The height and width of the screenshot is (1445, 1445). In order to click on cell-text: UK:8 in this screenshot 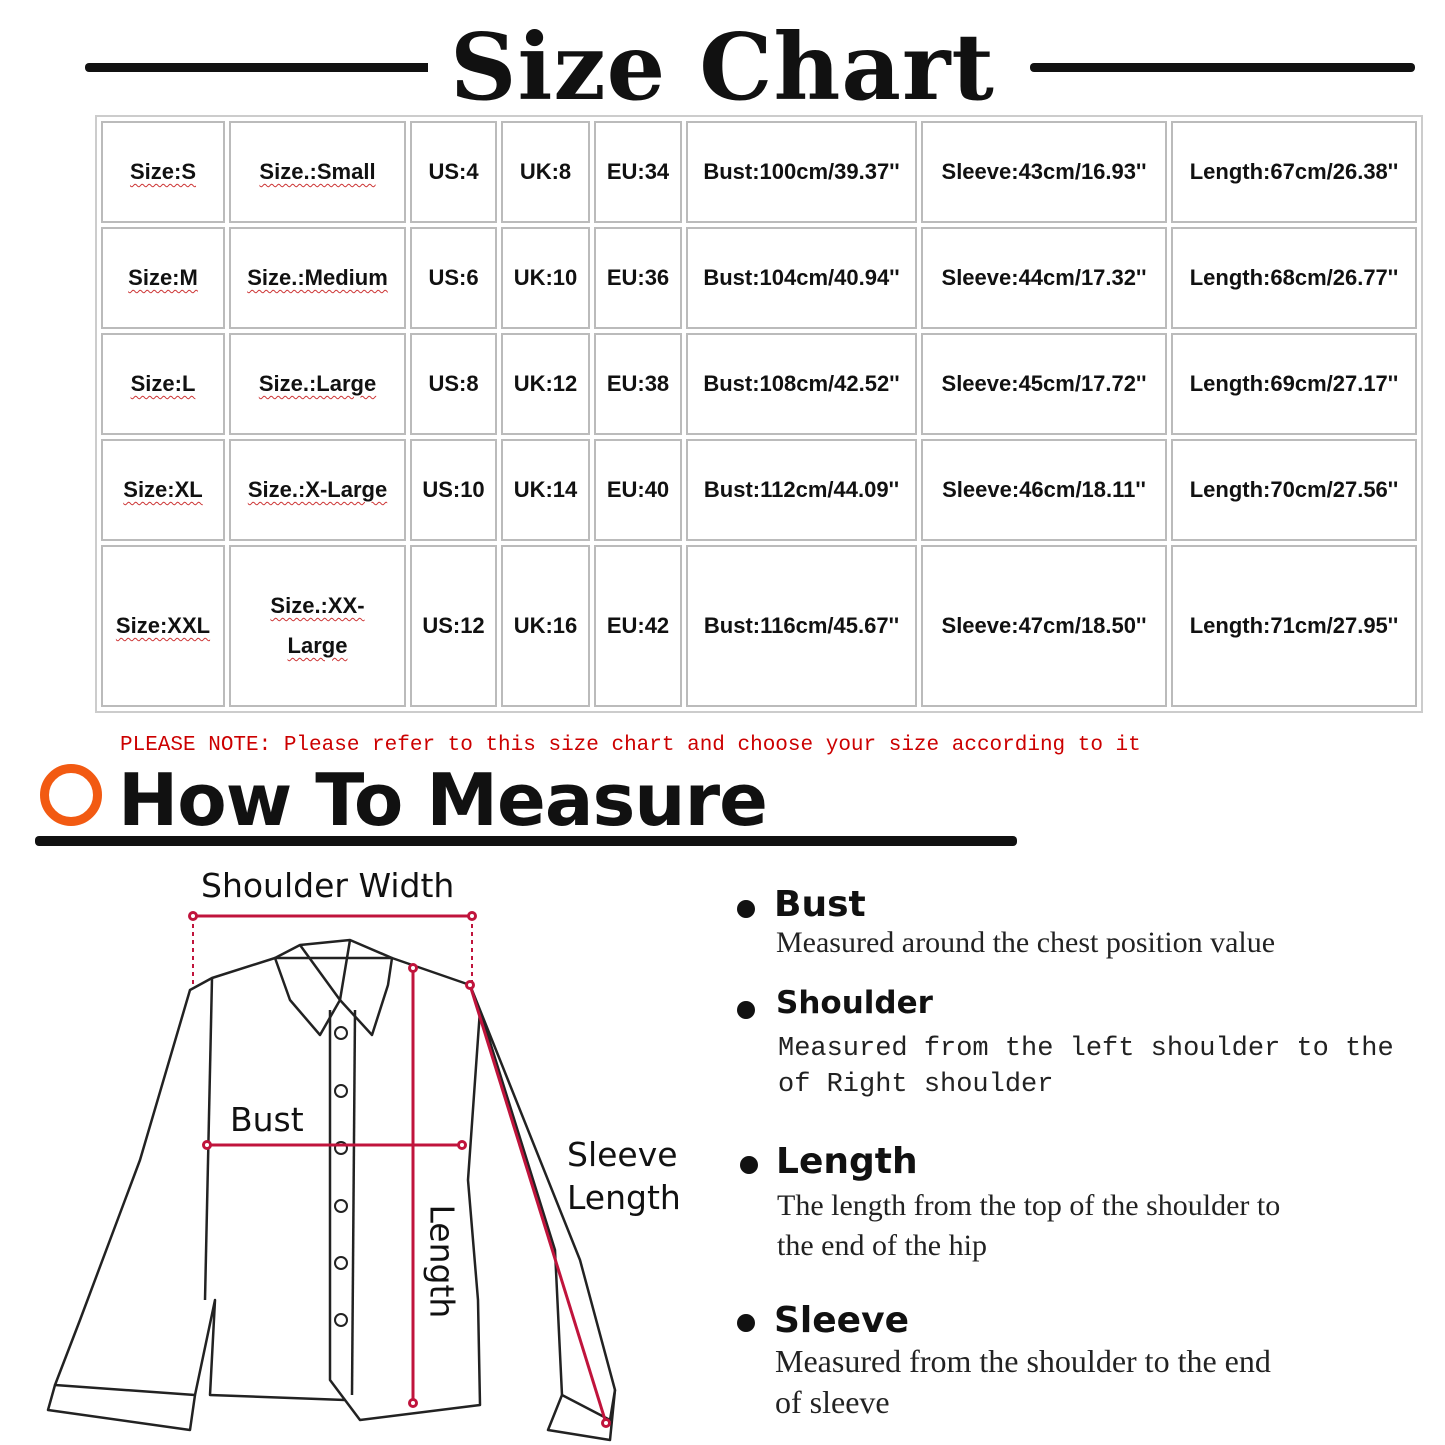, I will do `click(545, 171)`.